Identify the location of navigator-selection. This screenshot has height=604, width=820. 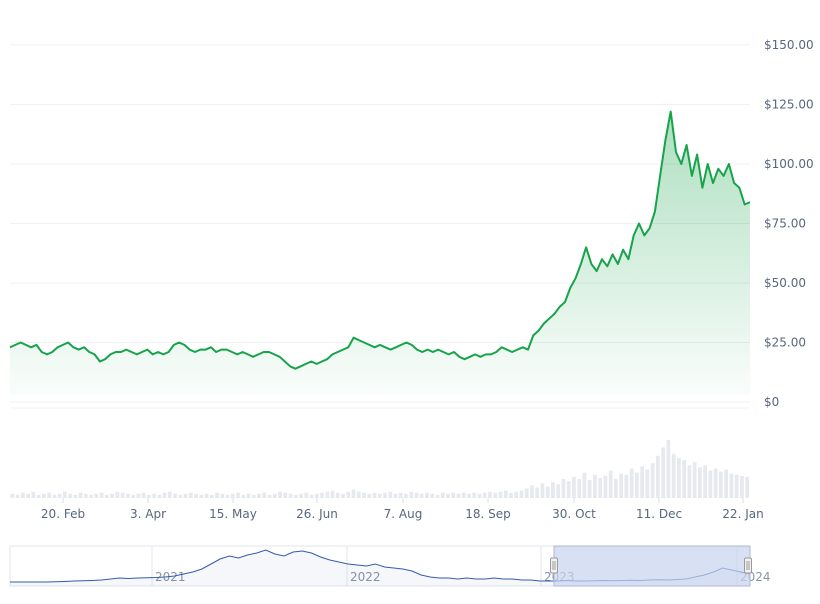
(652, 566).